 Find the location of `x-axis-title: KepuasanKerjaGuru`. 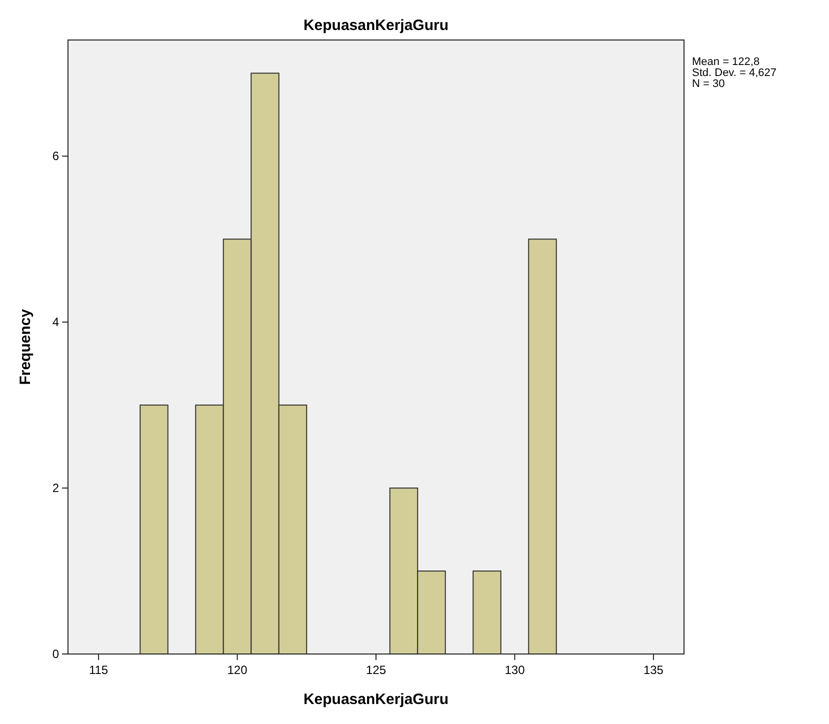

x-axis-title: KepuasanKerjaGuru is located at coordinates (376, 699).